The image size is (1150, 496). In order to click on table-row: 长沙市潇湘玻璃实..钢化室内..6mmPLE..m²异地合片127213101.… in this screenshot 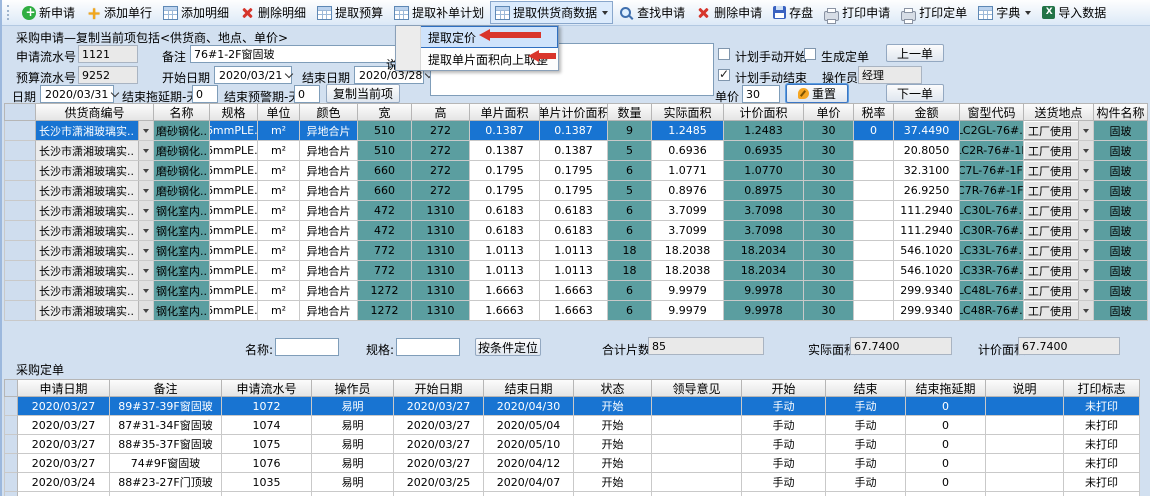, I will do `click(576, 311)`.